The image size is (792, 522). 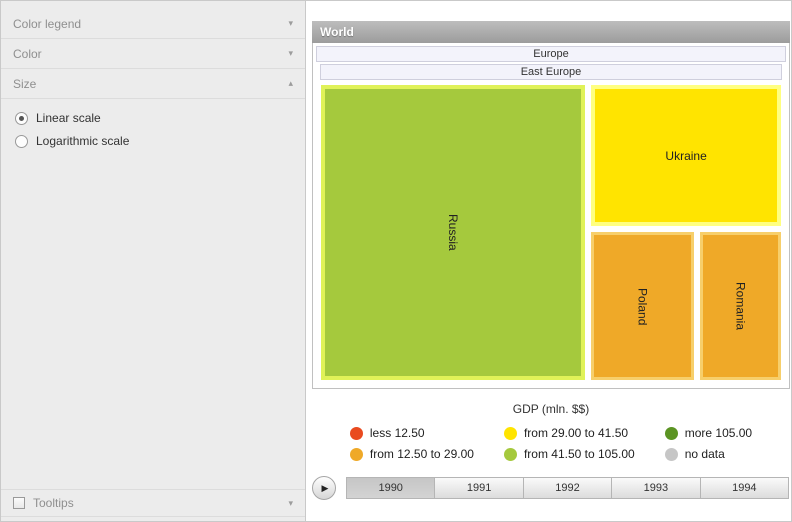 I want to click on legend-item: more 105.00, so click(x=708, y=433).